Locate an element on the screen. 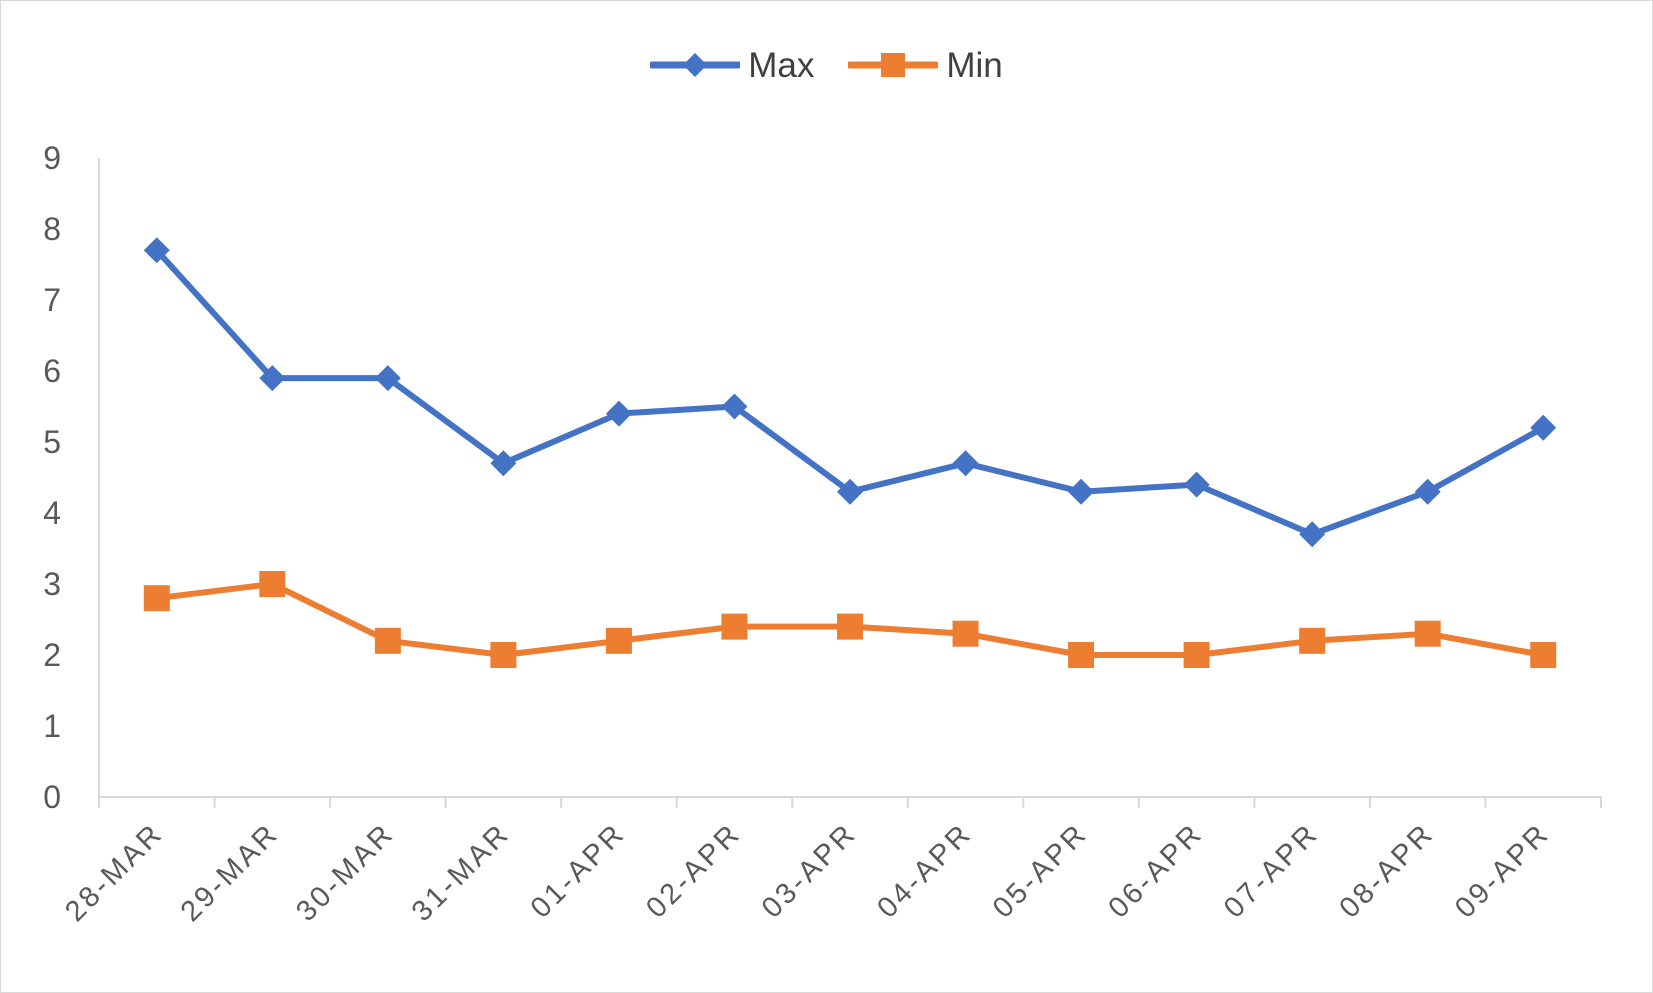 This screenshot has width=1653, height=993. x-tick-label: 04-APR is located at coordinates (924, 870).